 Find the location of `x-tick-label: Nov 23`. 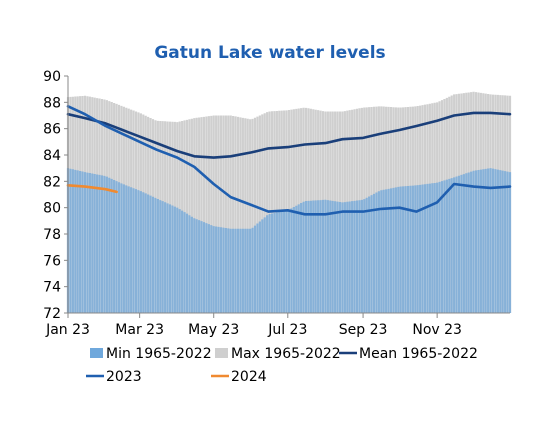

x-tick-label: Nov 23 is located at coordinates (437, 330).